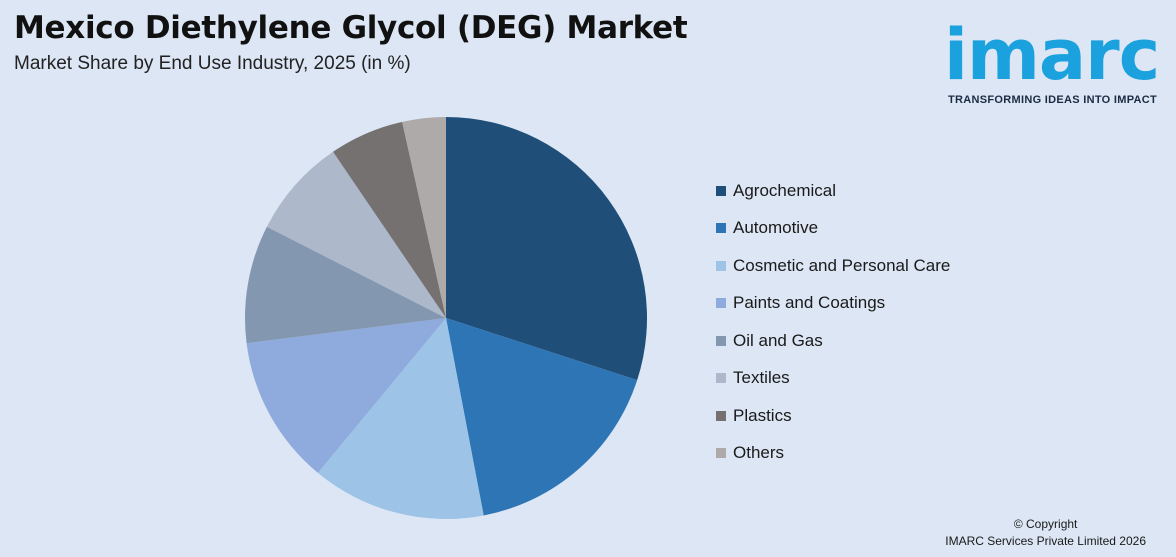 This screenshot has width=1176, height=557. I want to click on pie-slice-automotive, so click(542, 417).